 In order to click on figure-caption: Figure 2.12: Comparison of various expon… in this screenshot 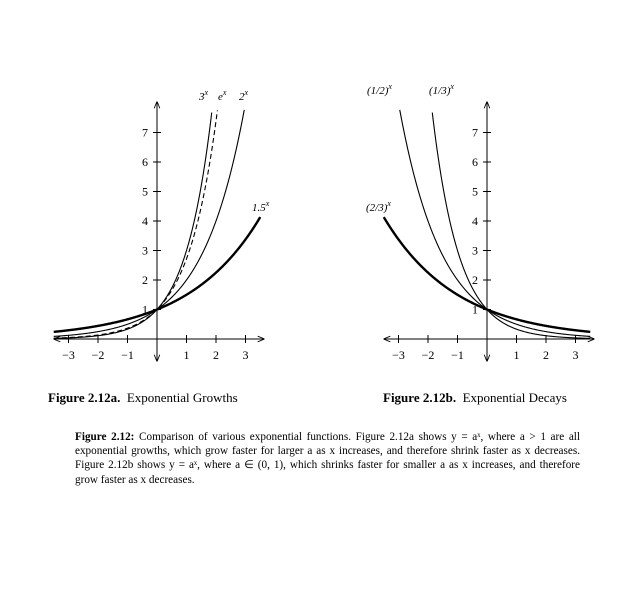, I will do `click(327, 458)`.